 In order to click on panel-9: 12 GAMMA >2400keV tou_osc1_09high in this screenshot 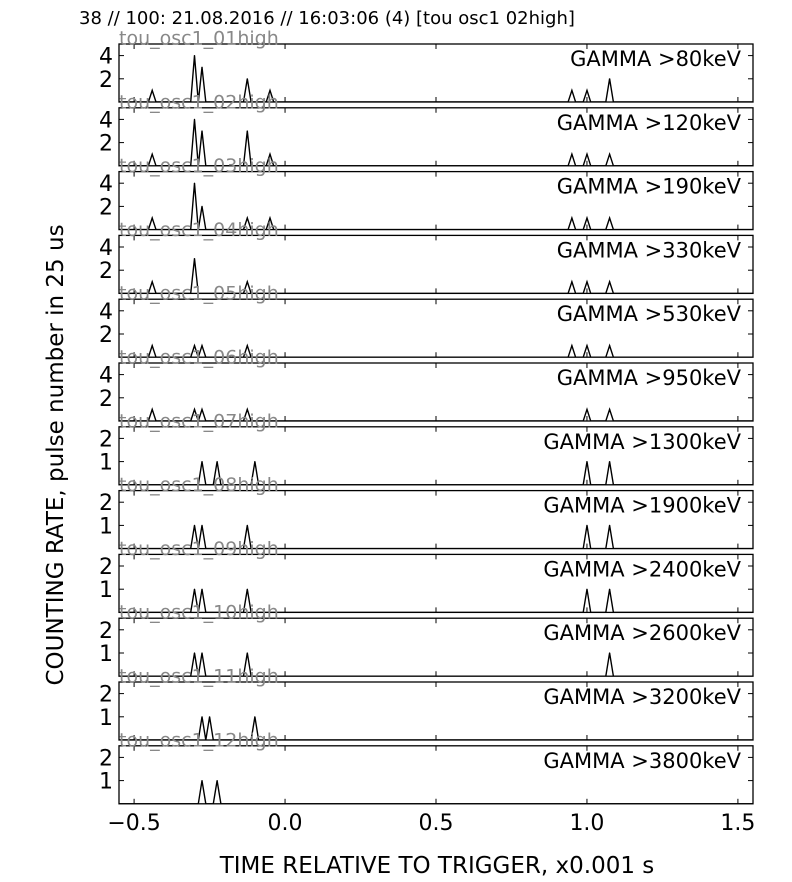, I will do `click(426, 576)`.